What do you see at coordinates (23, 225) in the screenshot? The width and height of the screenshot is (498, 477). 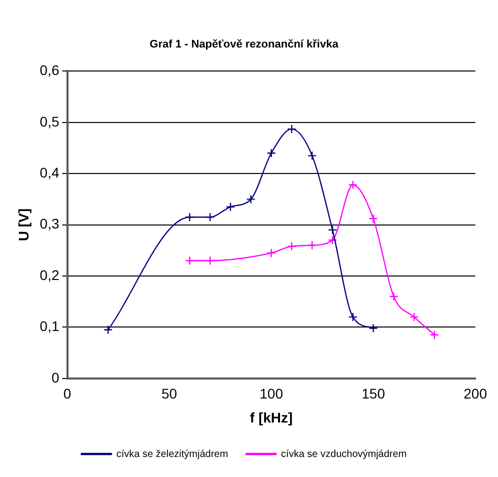 I see `y-axis-title: U [V]` at bounding box center [23, 225].